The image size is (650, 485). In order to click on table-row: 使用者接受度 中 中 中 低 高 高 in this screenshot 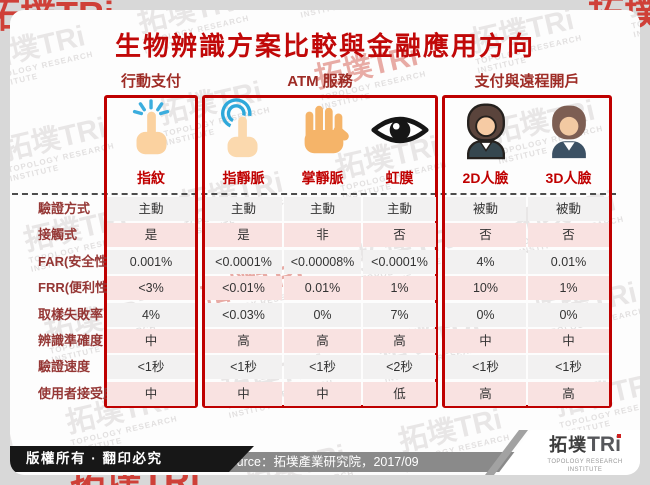, I will do `click(313, 394)`.